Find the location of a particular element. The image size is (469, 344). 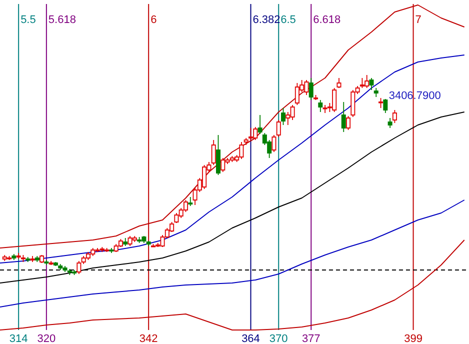

x-tick-label: 364 is located at coordinates (251, 338).